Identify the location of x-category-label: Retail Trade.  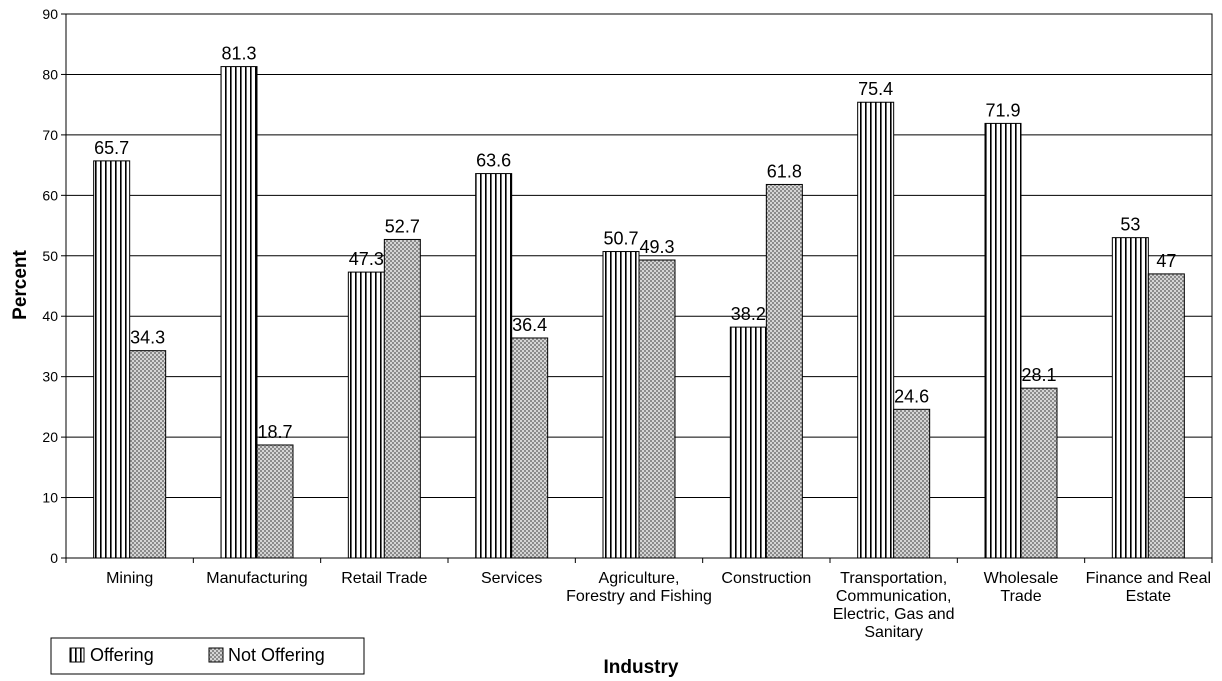
(384, 578).